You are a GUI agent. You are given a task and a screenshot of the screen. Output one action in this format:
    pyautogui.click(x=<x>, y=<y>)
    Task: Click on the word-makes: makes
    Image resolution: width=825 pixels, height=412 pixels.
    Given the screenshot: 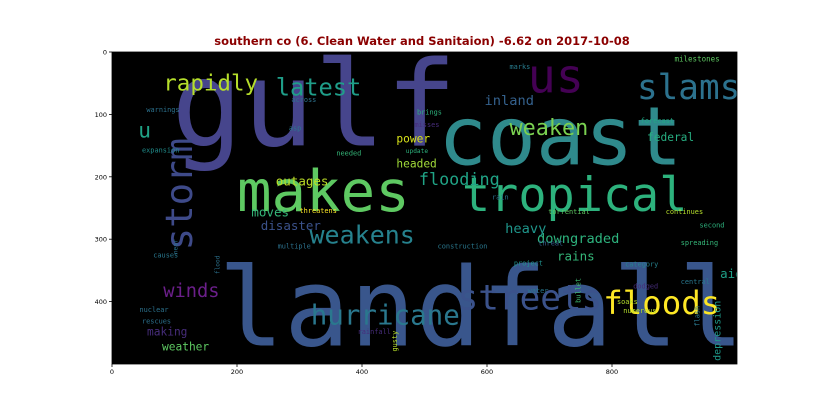 What is the action you would take?
    pyautogui.click(x=323, y=191)
    